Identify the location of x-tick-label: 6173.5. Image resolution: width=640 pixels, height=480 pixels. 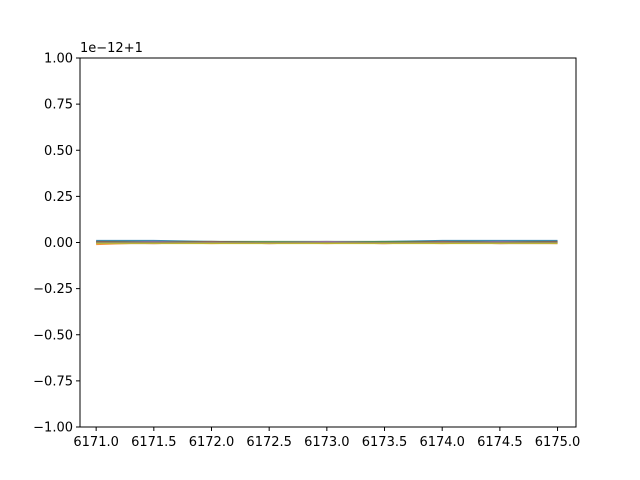
(385, 442).